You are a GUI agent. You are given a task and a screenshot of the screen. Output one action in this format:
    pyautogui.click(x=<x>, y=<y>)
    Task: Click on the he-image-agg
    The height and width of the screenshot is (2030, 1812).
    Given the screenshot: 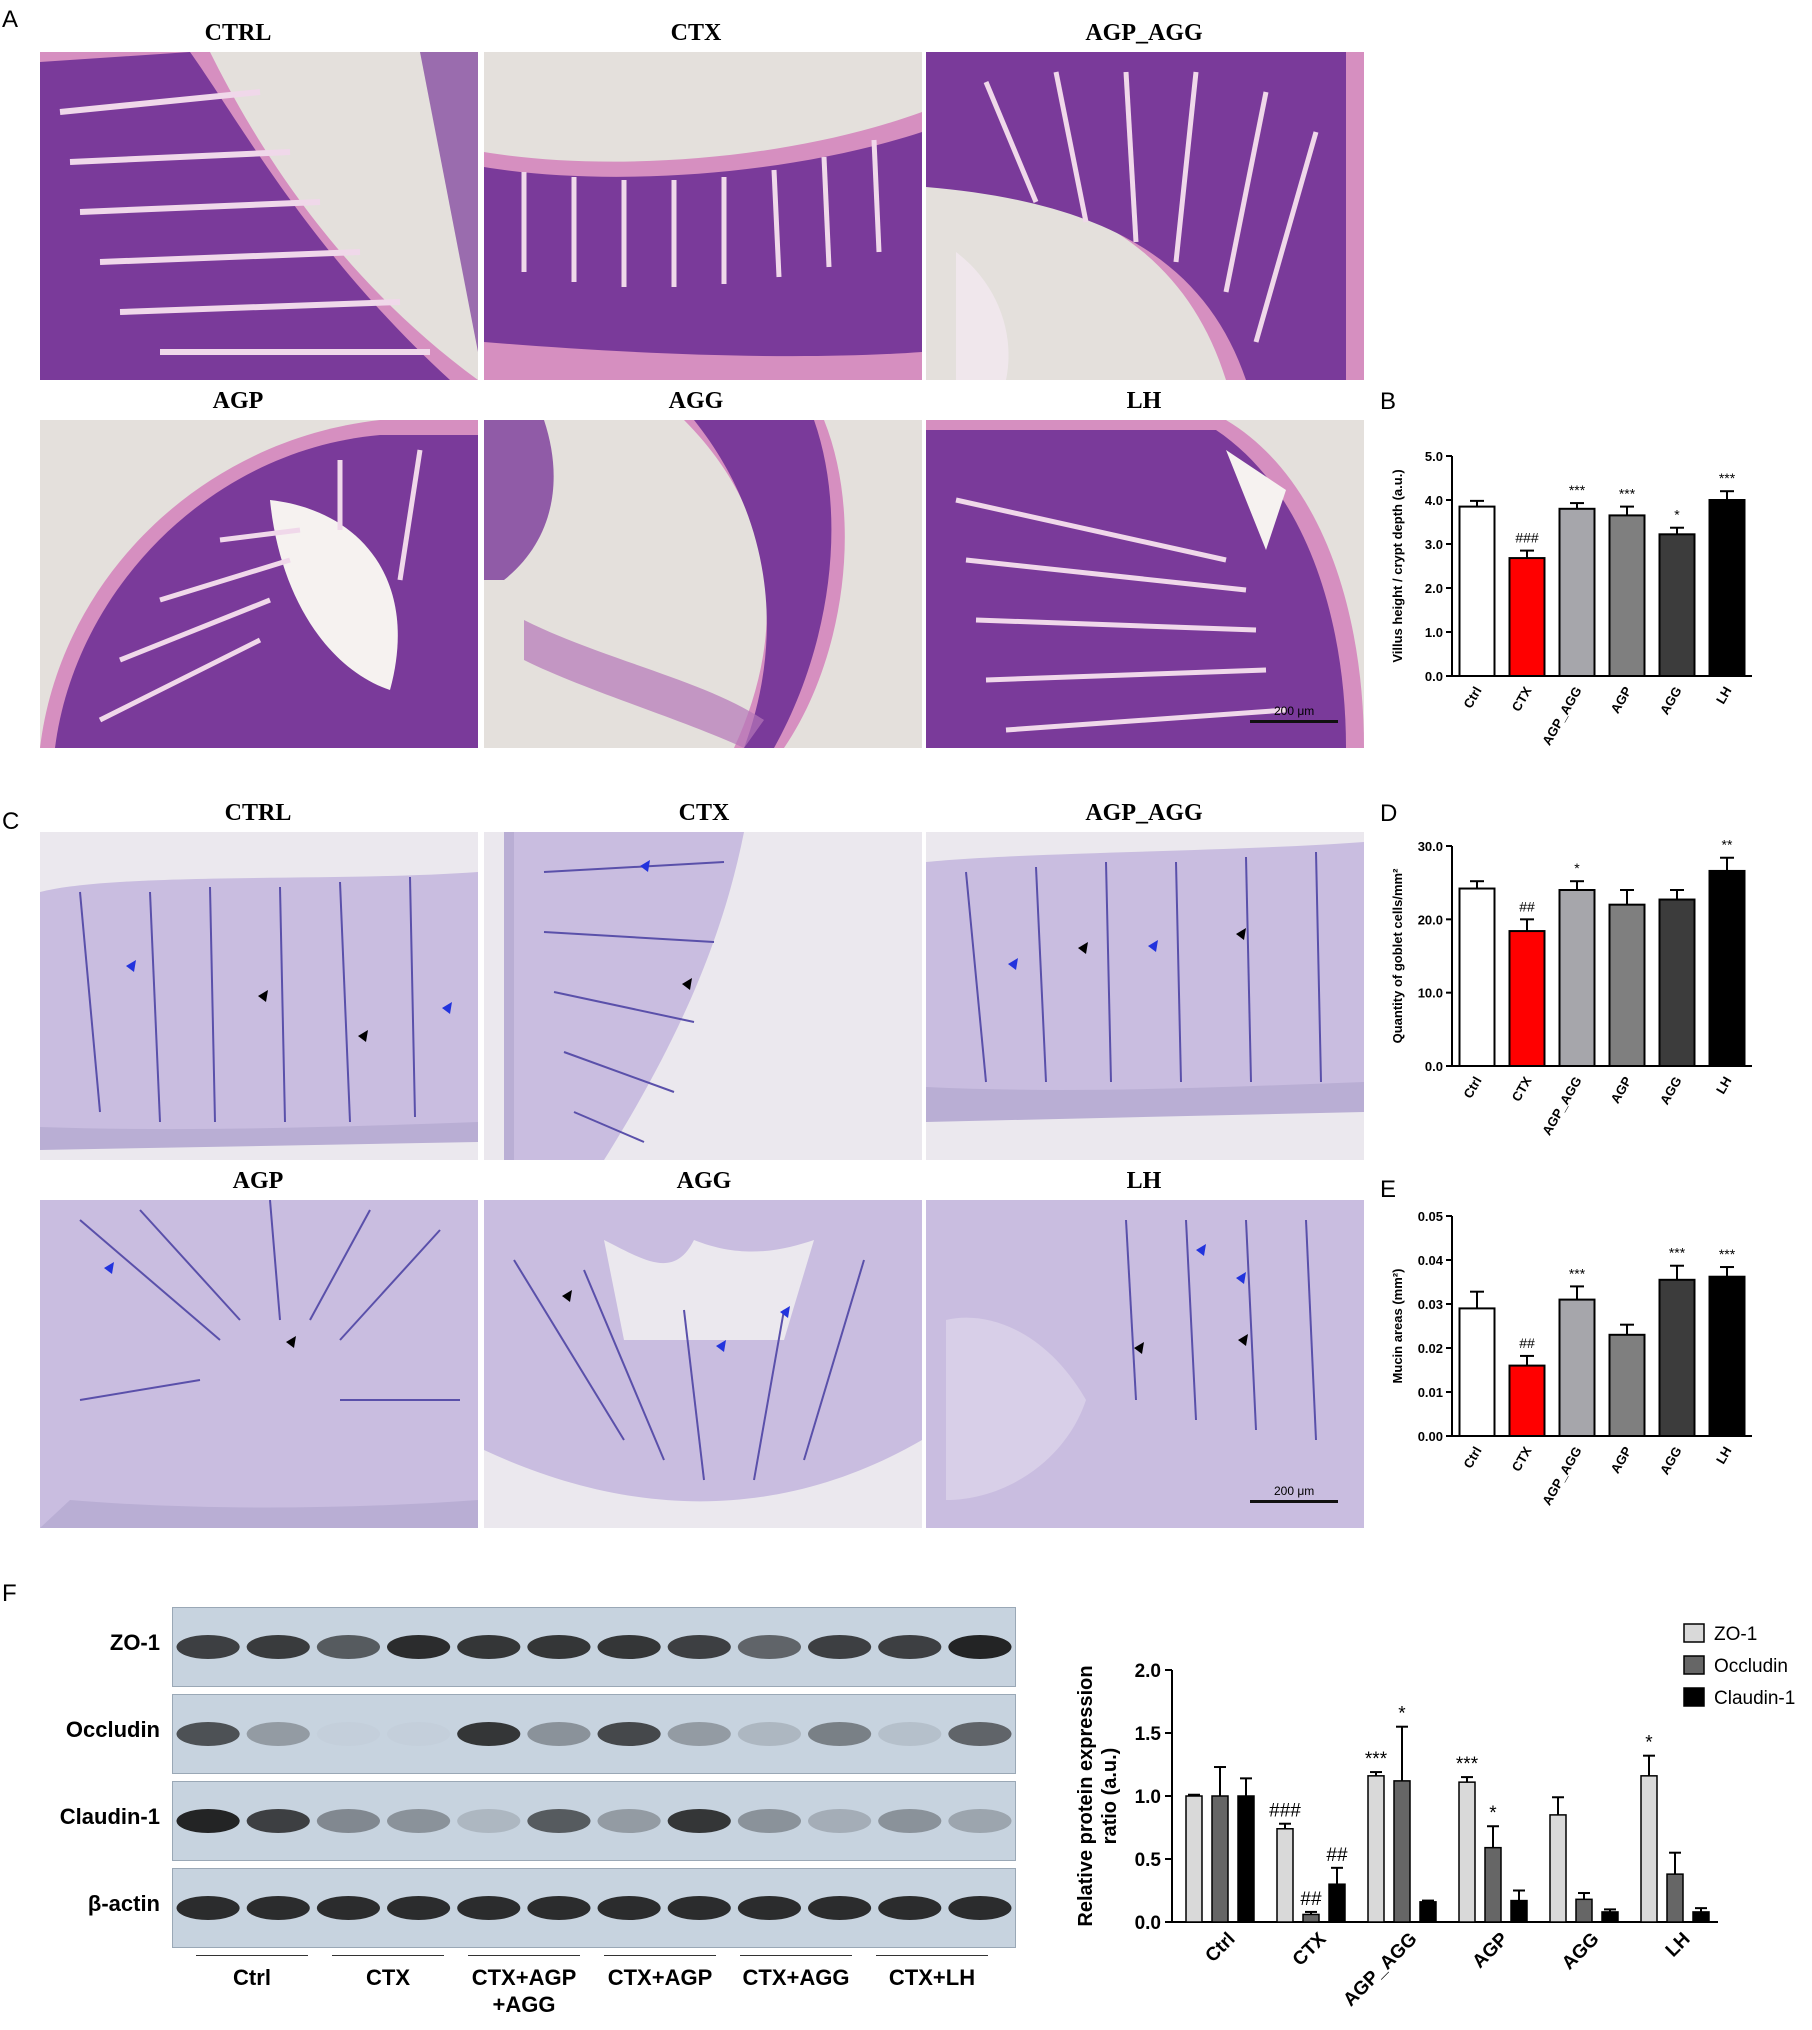 What is the action you would take?
    pyautogui.click(x=703, y=584)
    